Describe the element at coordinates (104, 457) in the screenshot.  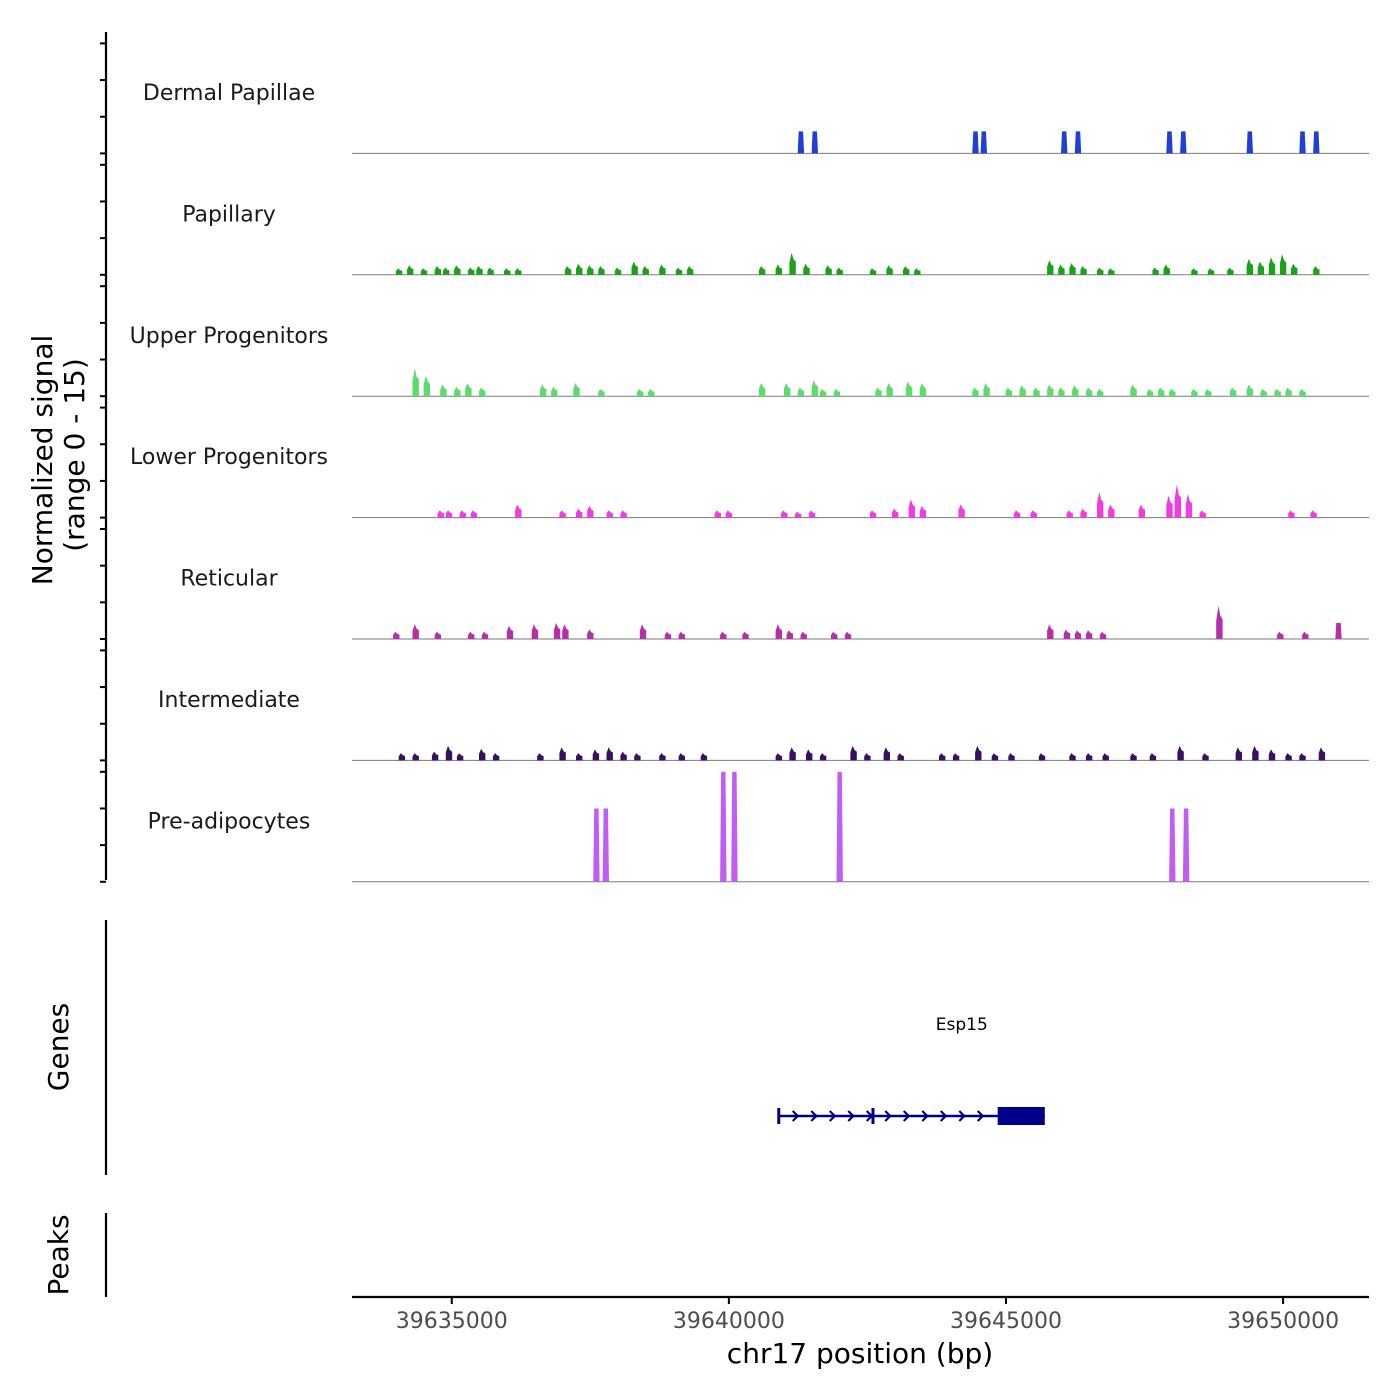
I see `signal-y-axis` at that location.